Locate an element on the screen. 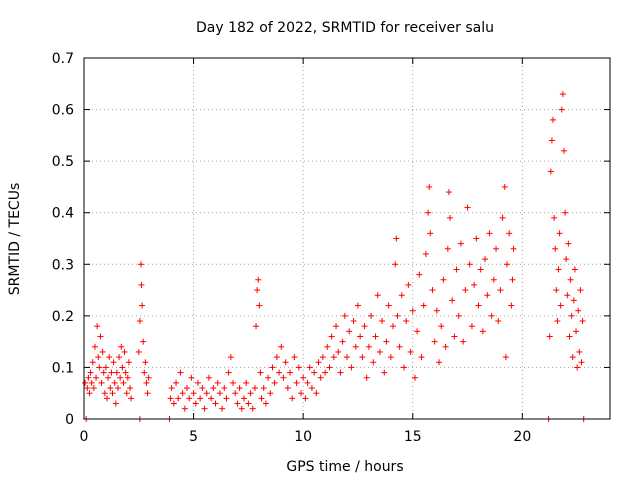  y-axis-label: SRMTID / TECUs is located at coordinates (15, 239).